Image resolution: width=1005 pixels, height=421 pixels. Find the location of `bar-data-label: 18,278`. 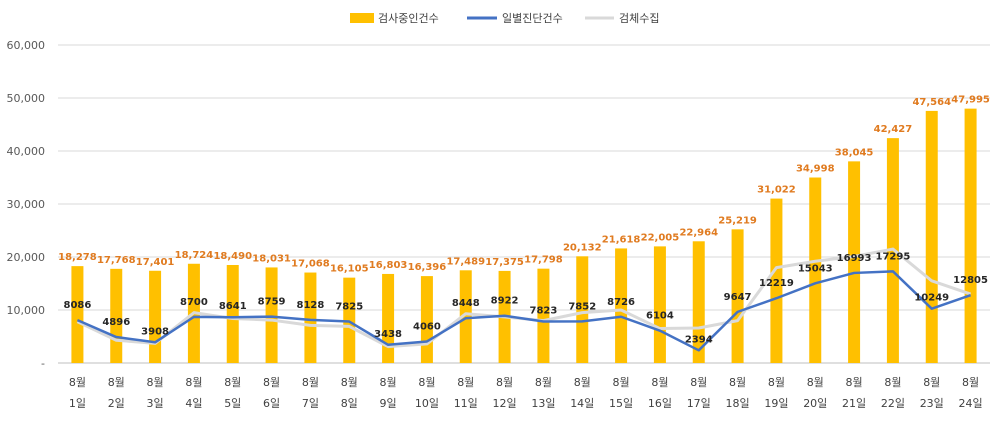

bar-data-label: 18,278 is located at coordinates (77, 257).